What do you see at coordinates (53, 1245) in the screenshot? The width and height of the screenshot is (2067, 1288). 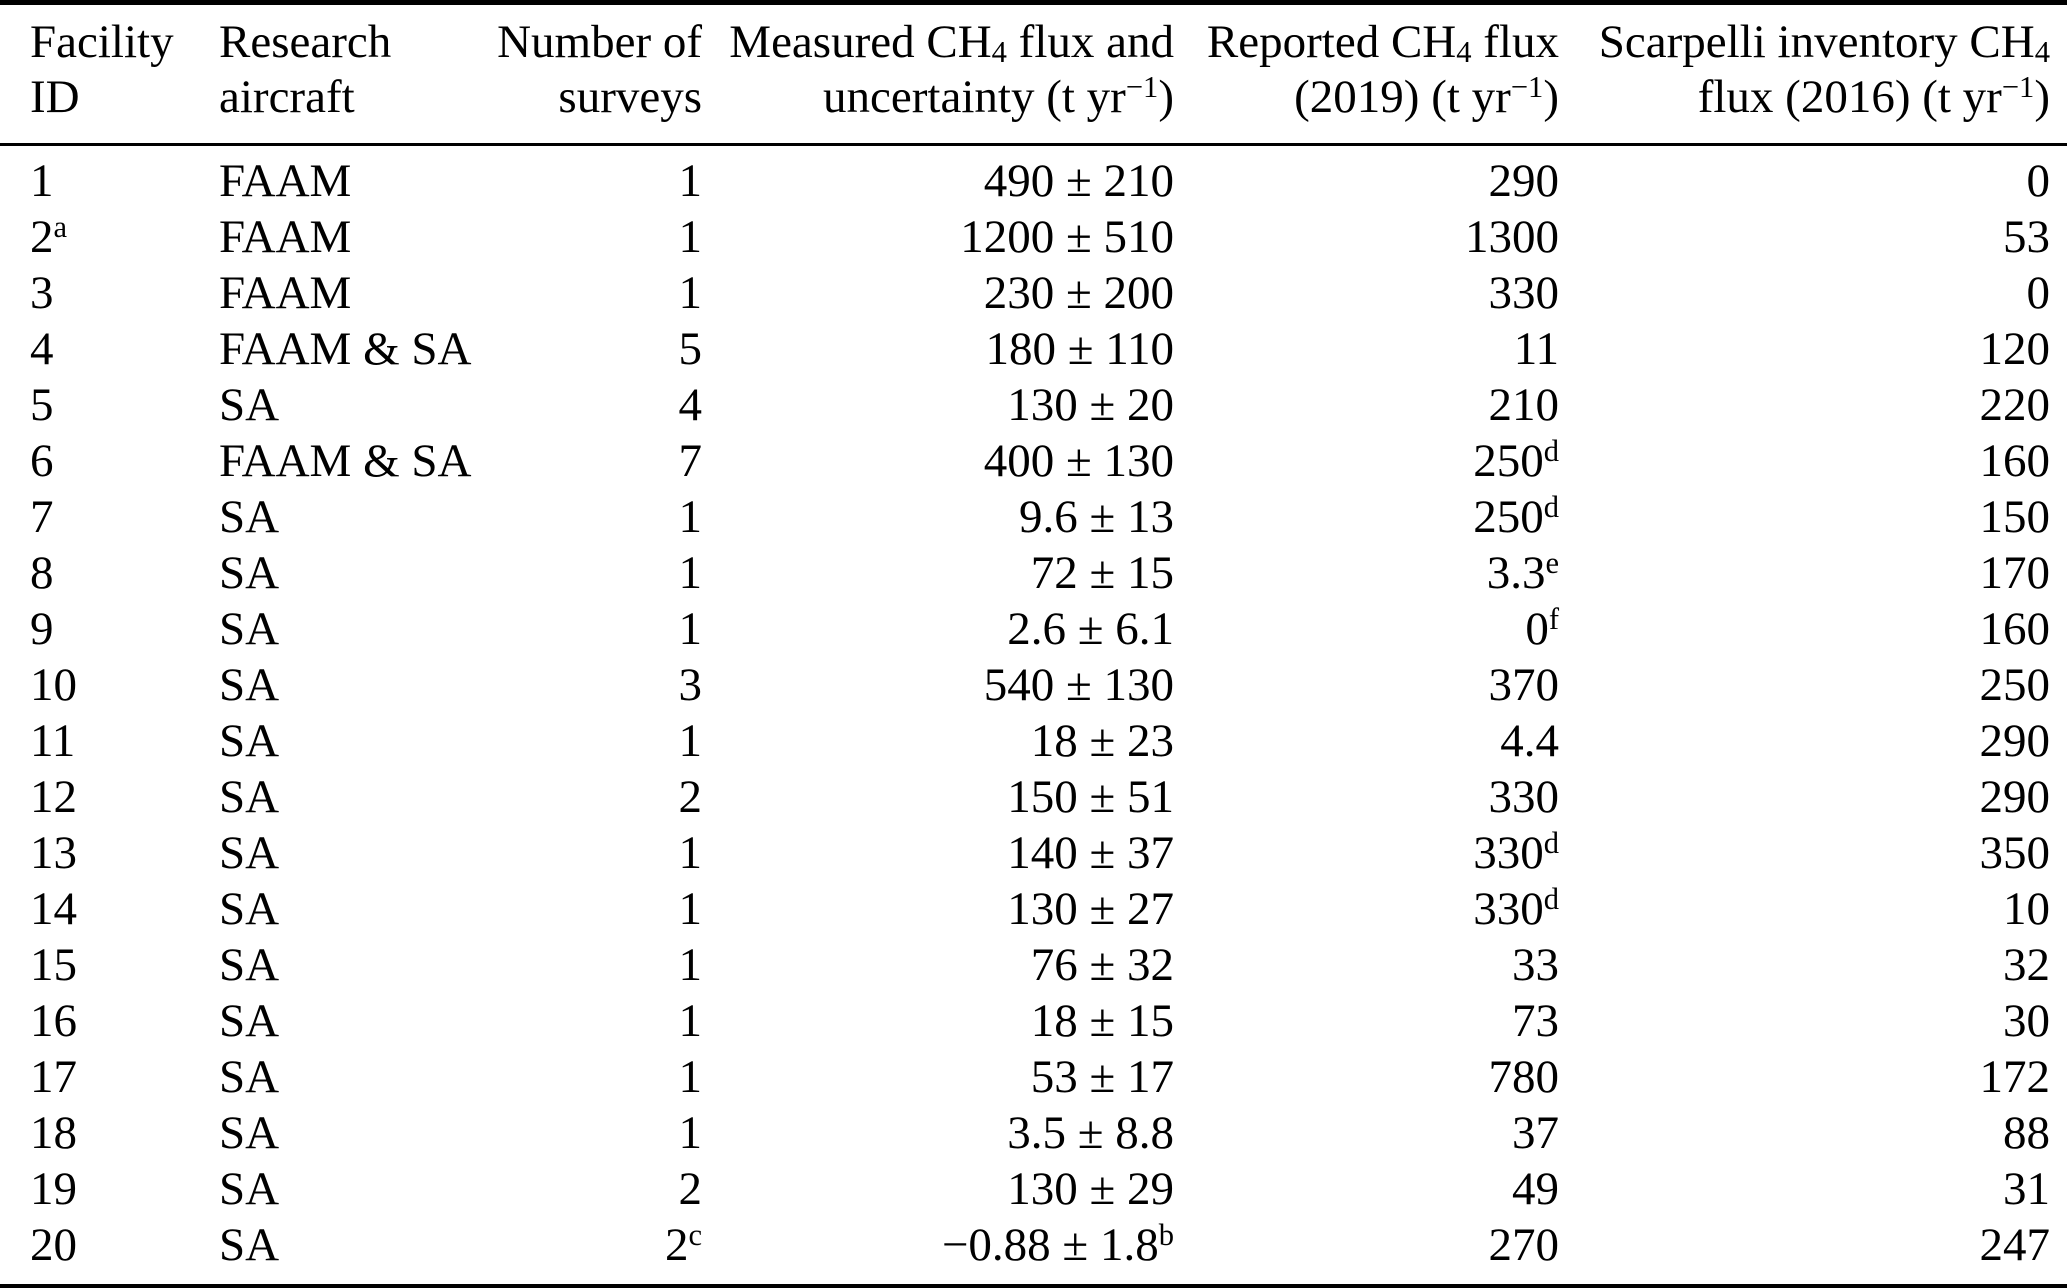 I see `text-segment: 20` at bounding box center [53, 1245].